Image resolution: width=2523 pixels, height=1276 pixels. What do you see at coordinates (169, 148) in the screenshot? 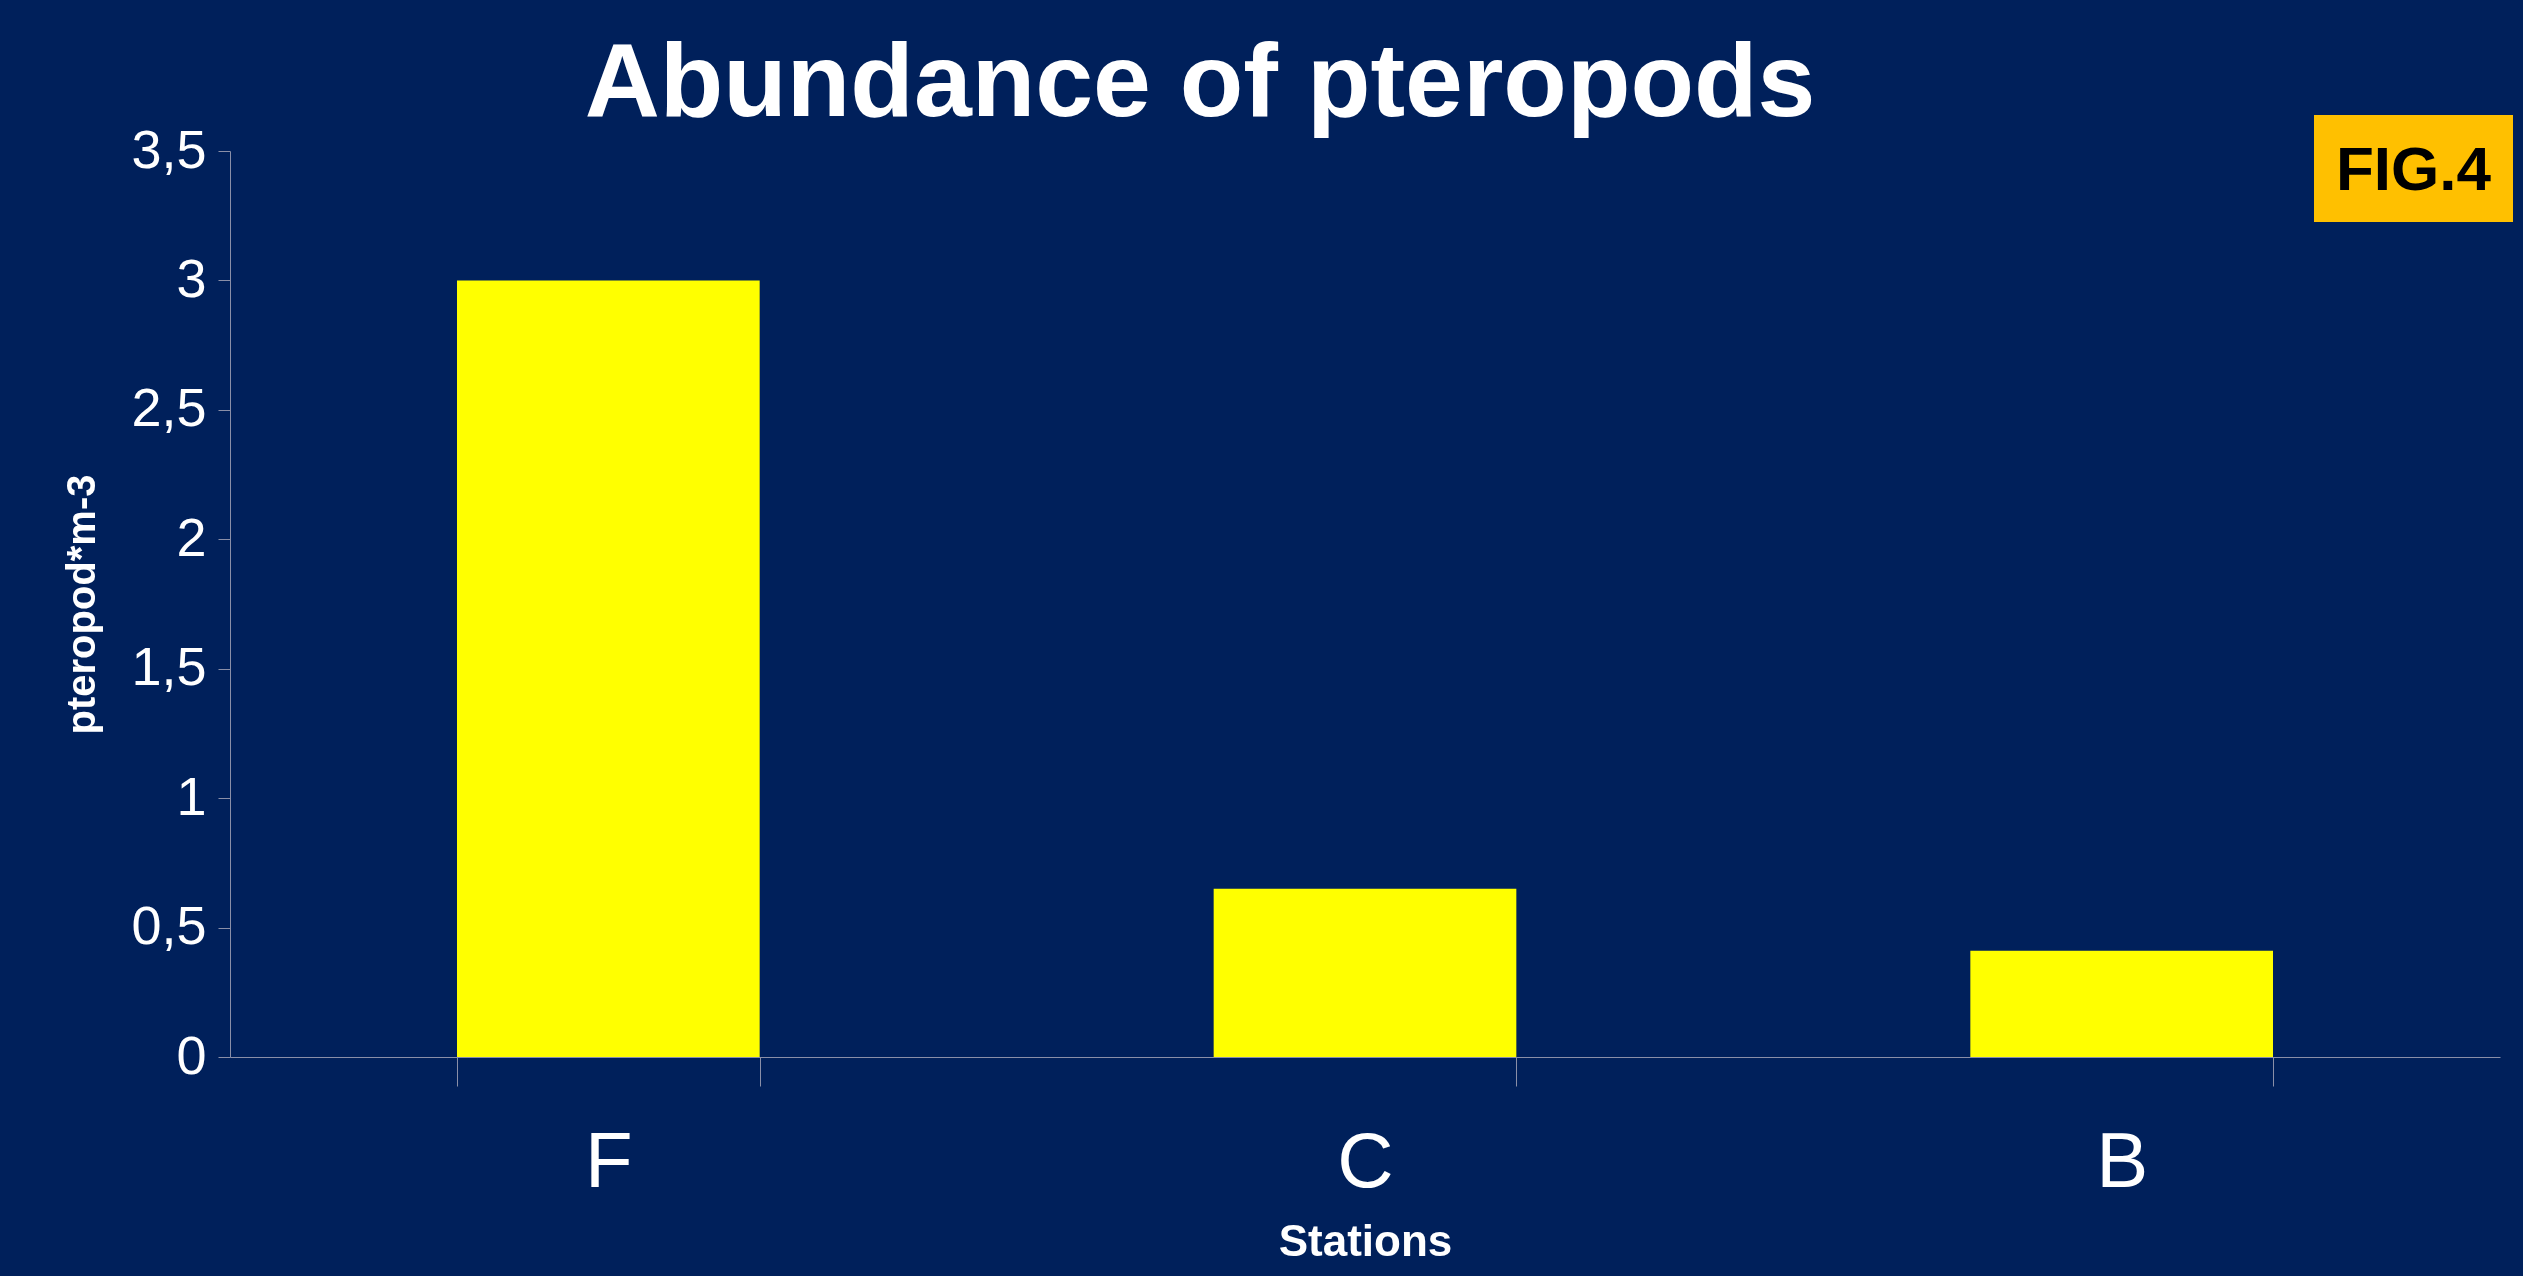
I see `y-tick-label: 3,5` at bounding box center [169, 148].